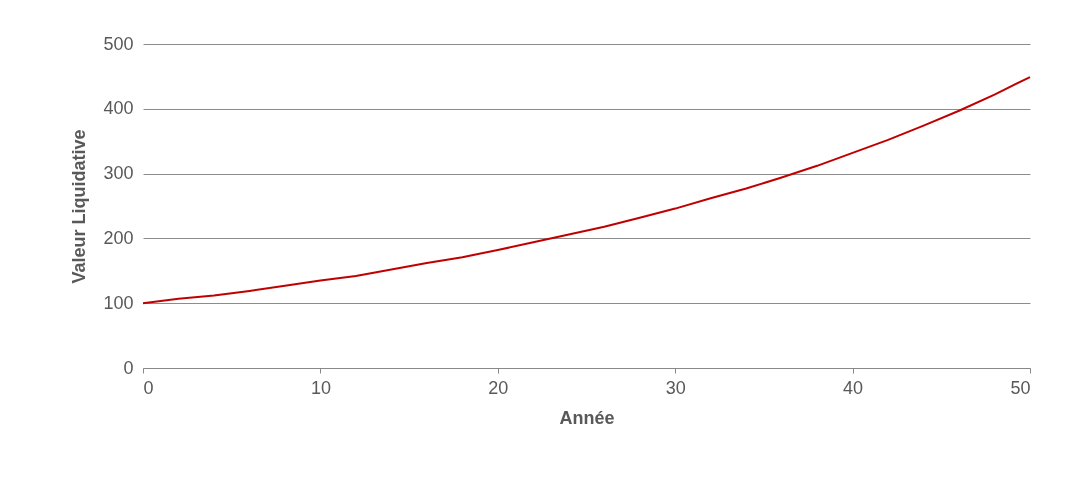 Image resolution: width=1067 pixels, height=483 pixels. What do you see at coordinates (498, 387) in the screenshot?
I see `x-tick-label: 20` at bounding box center [498, 387].